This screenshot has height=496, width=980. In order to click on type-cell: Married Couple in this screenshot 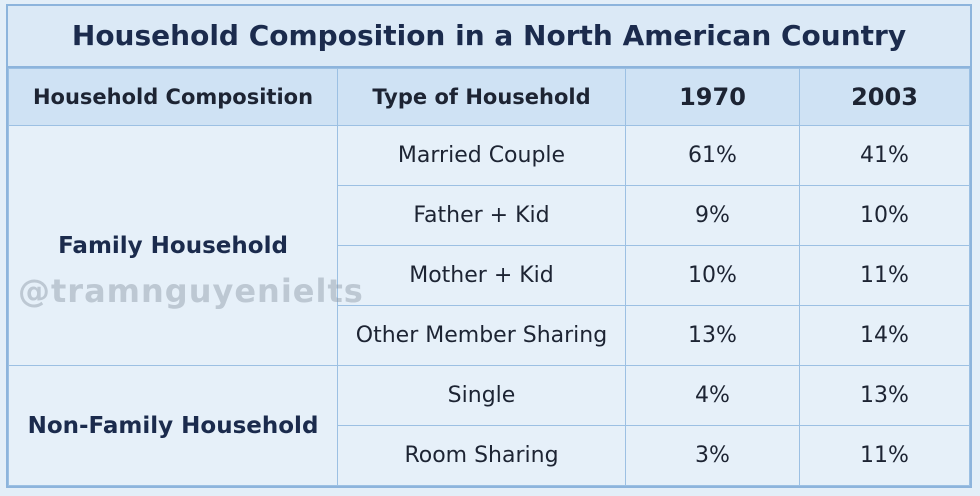, I will do `click(481, 155)`.